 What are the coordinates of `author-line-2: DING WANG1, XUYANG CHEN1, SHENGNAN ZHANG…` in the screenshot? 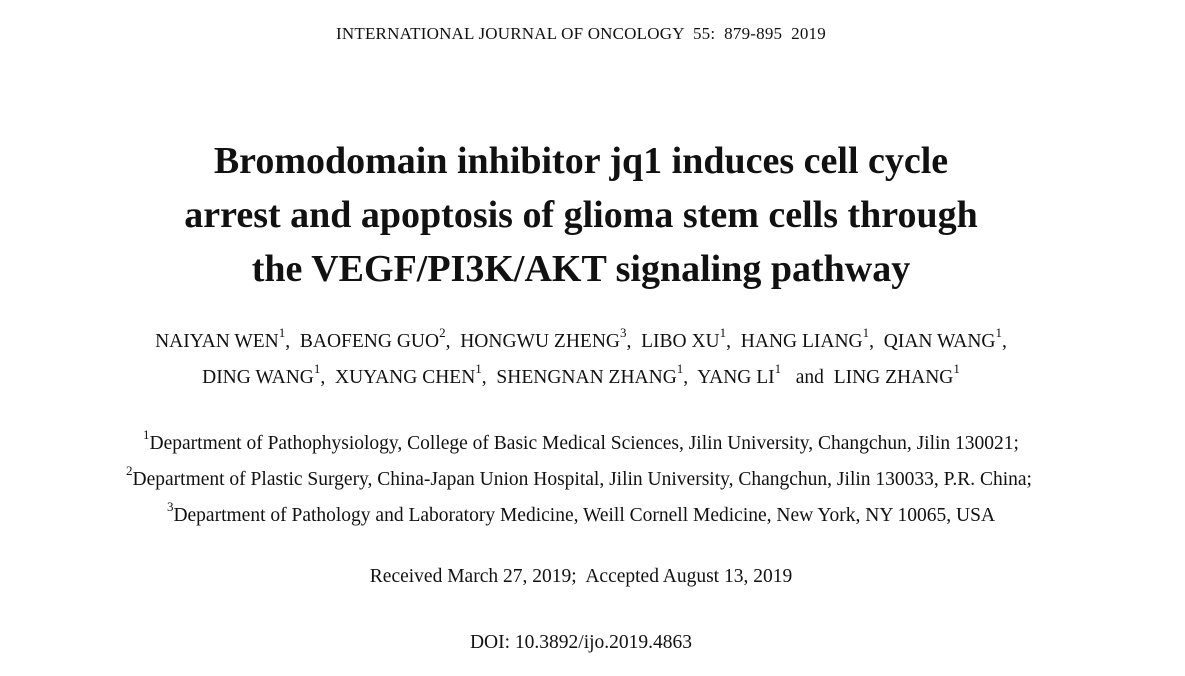 It's located at (581, 374).